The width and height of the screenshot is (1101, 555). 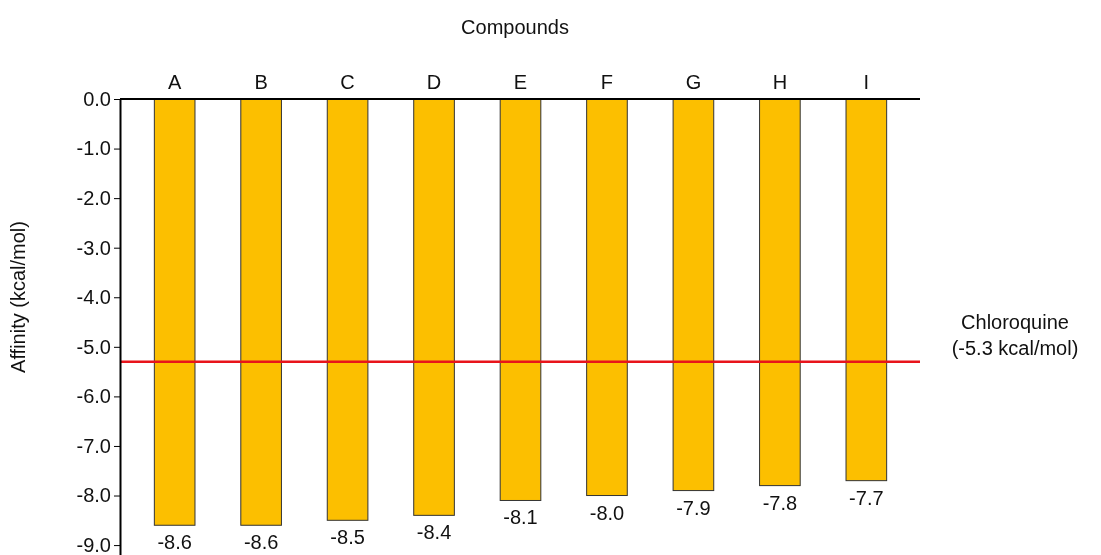 What do you see at coordinates (18, 297) in the screenshot?
I see `y-axis-title: Affinity (kcal/mol)` at bounding box center [18, 297].